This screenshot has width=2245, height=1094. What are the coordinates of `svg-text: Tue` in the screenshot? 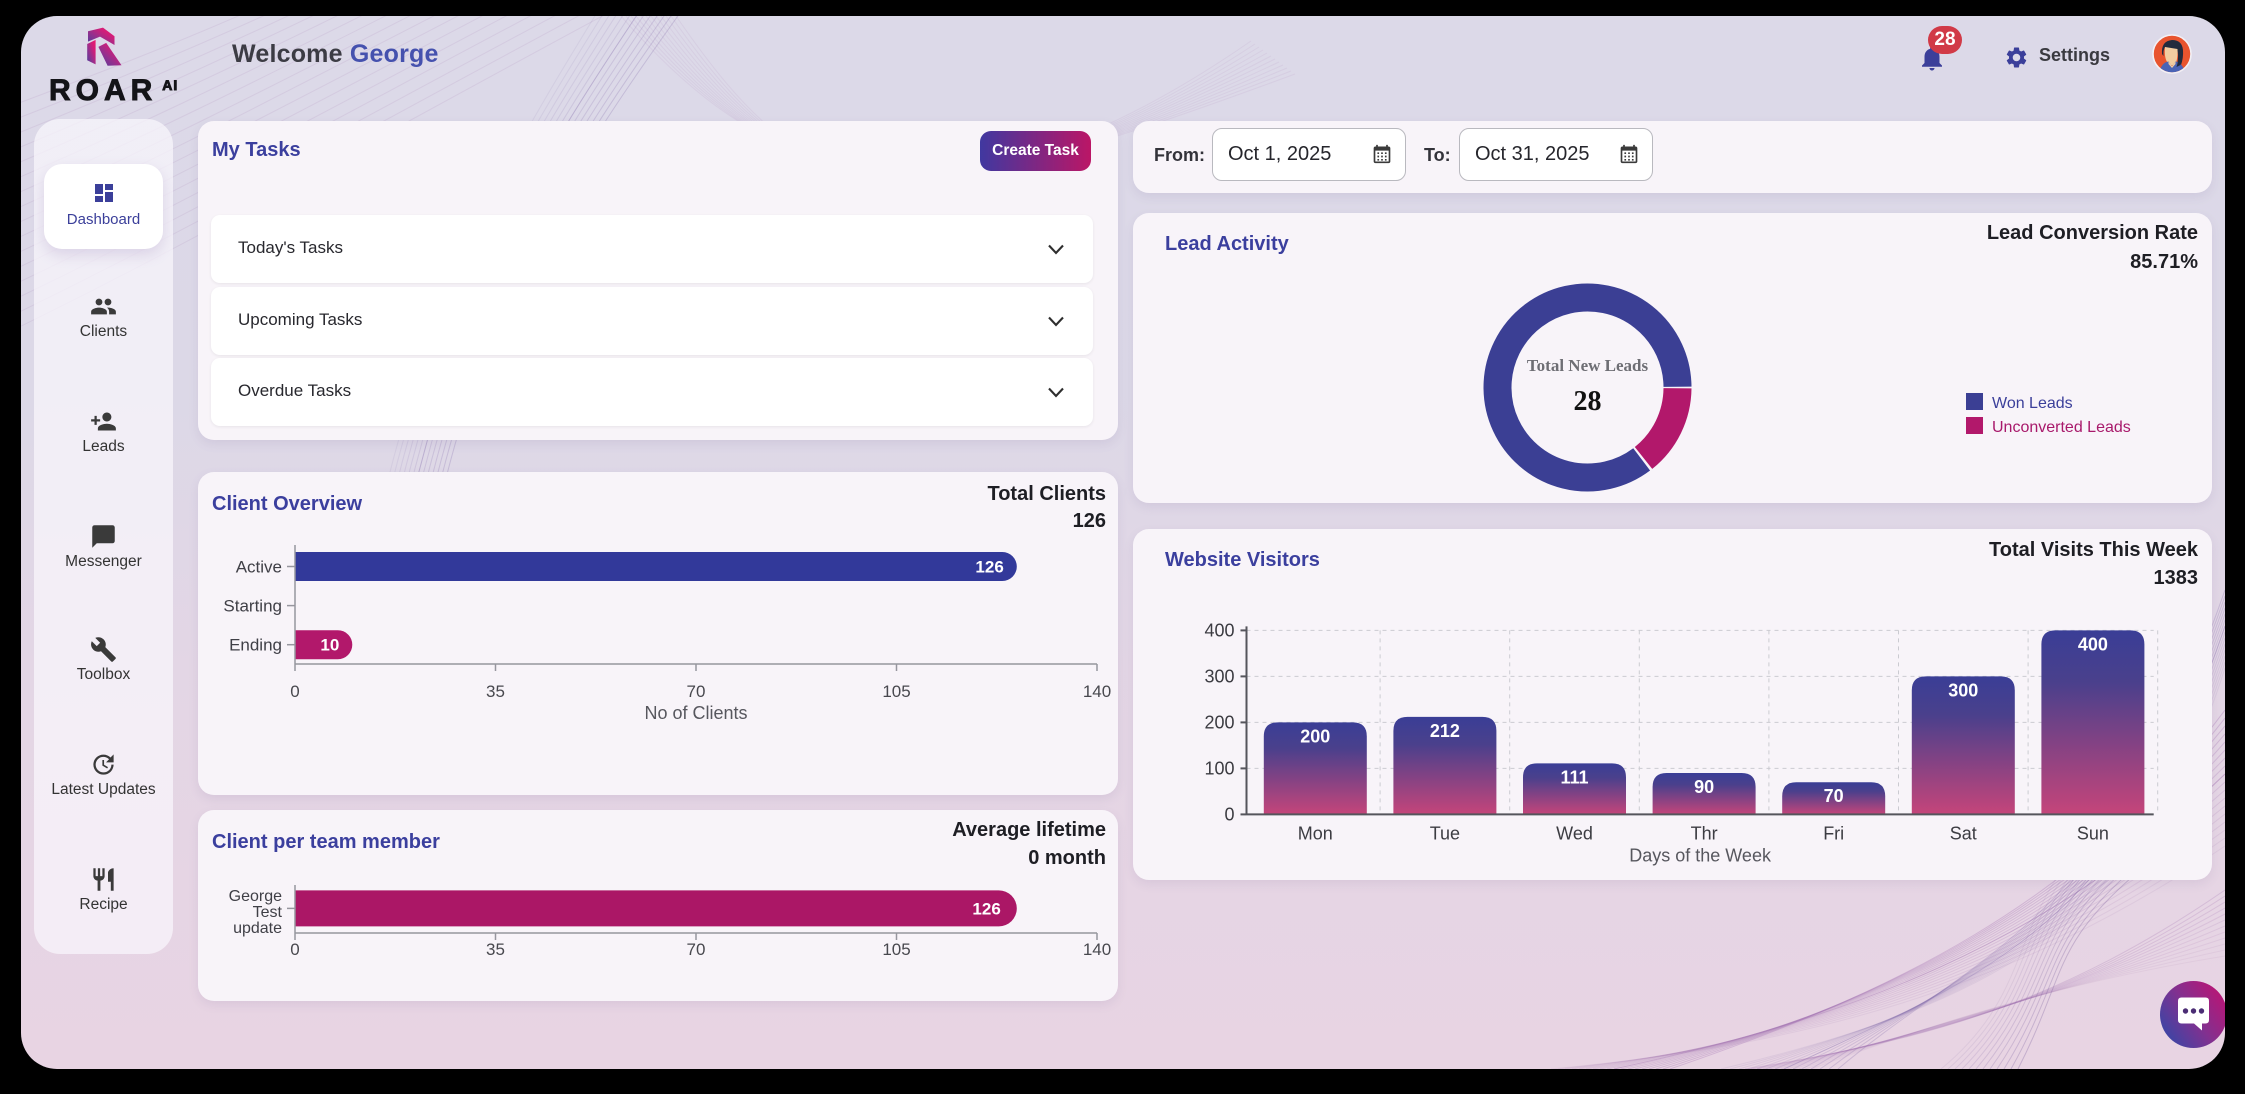 It's located at (1445, 833).